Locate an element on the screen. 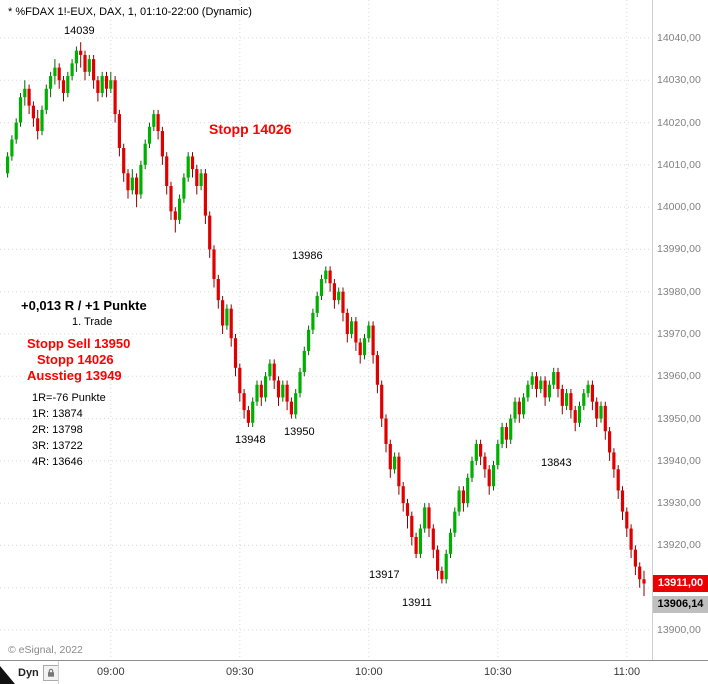  price-tick-label: 13900,00 is located at coordinates (679, 630).